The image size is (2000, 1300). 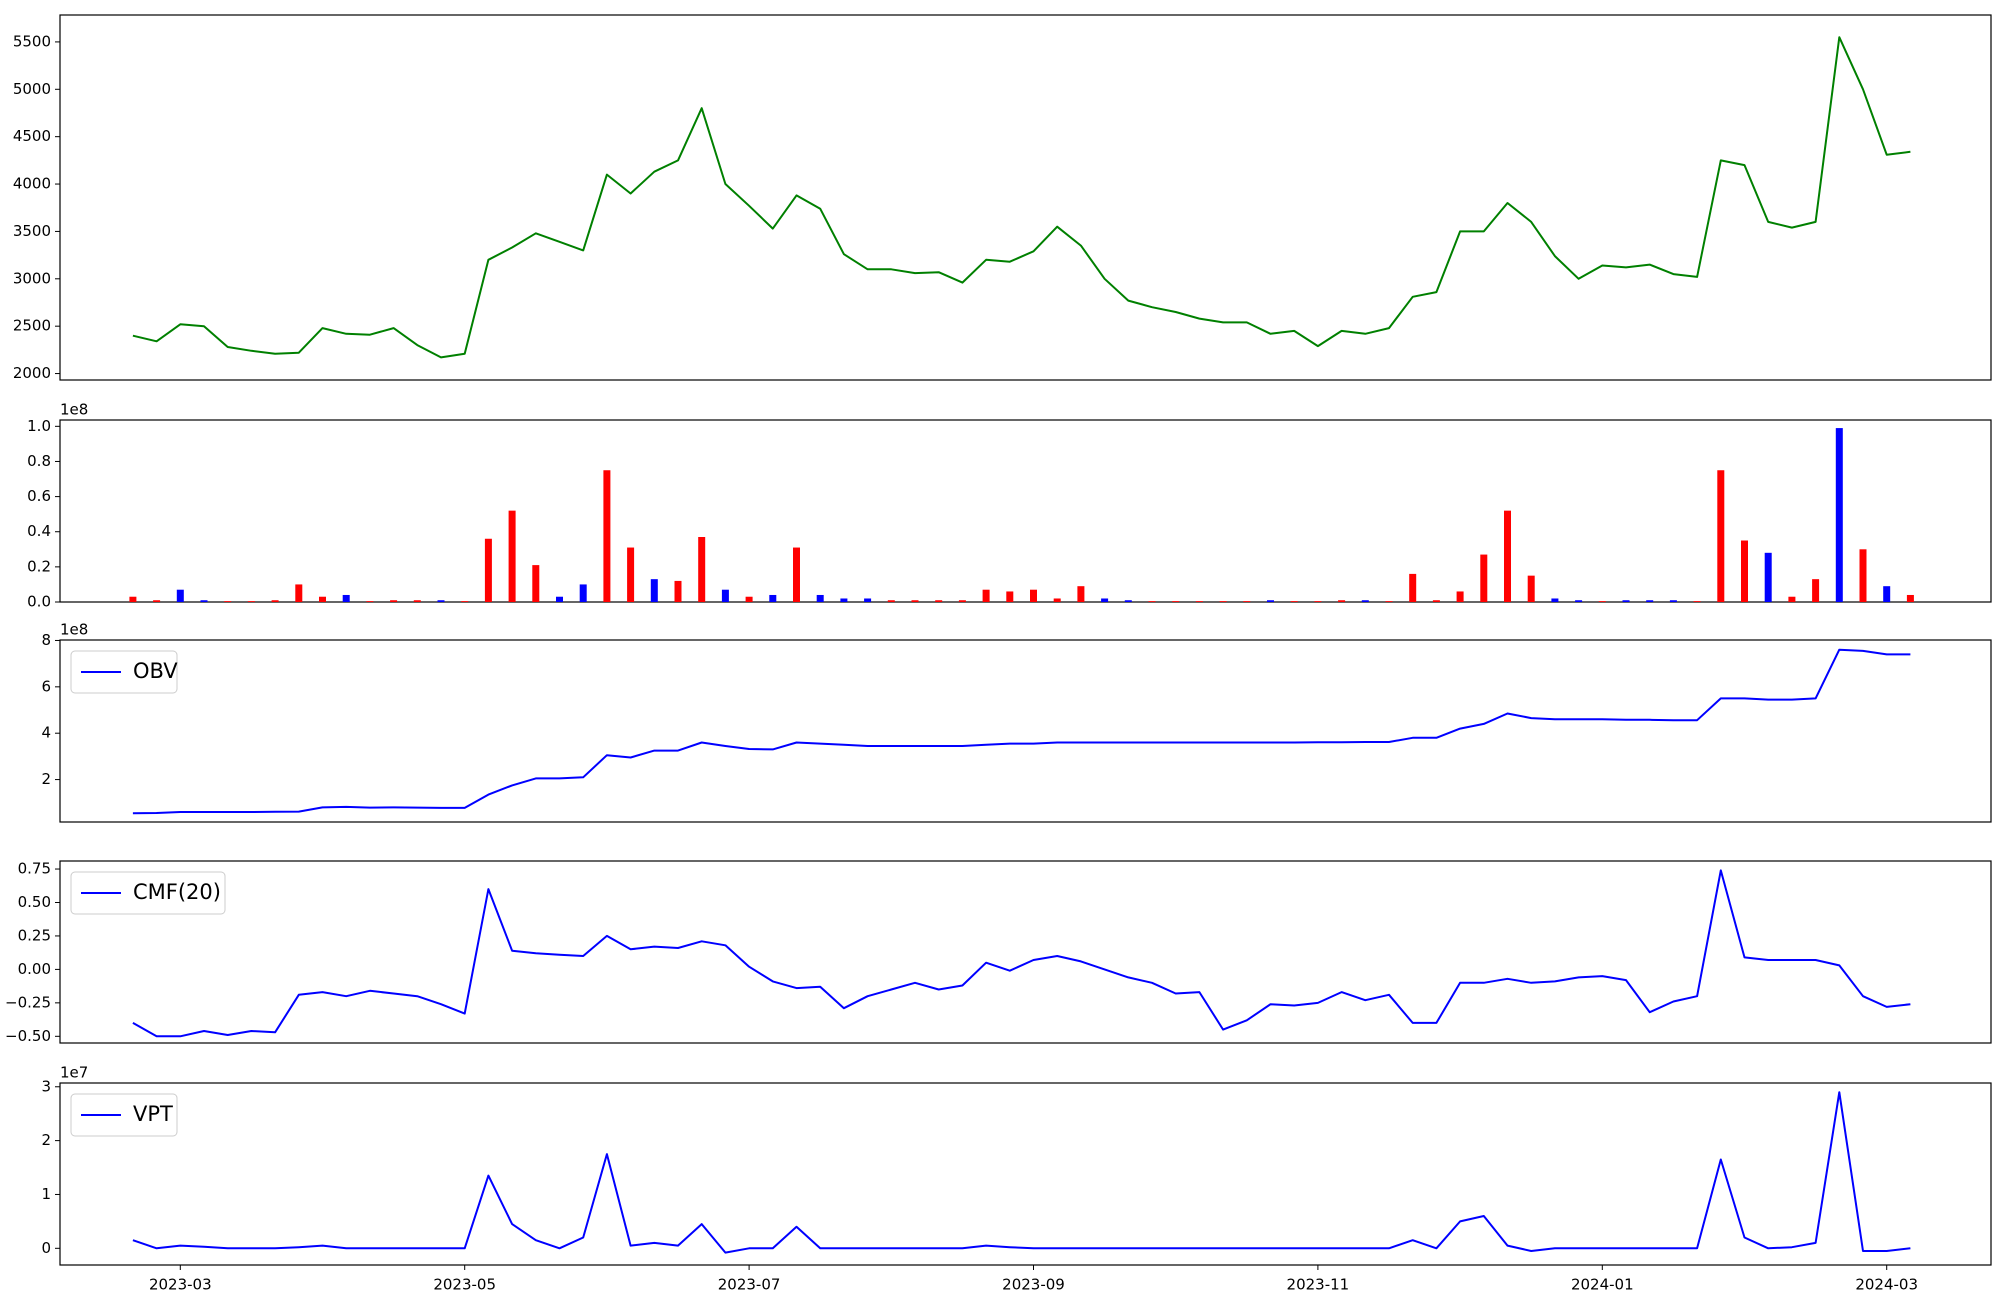 I want to click on y-tick-label: 4000, so click(x=32, y=184).